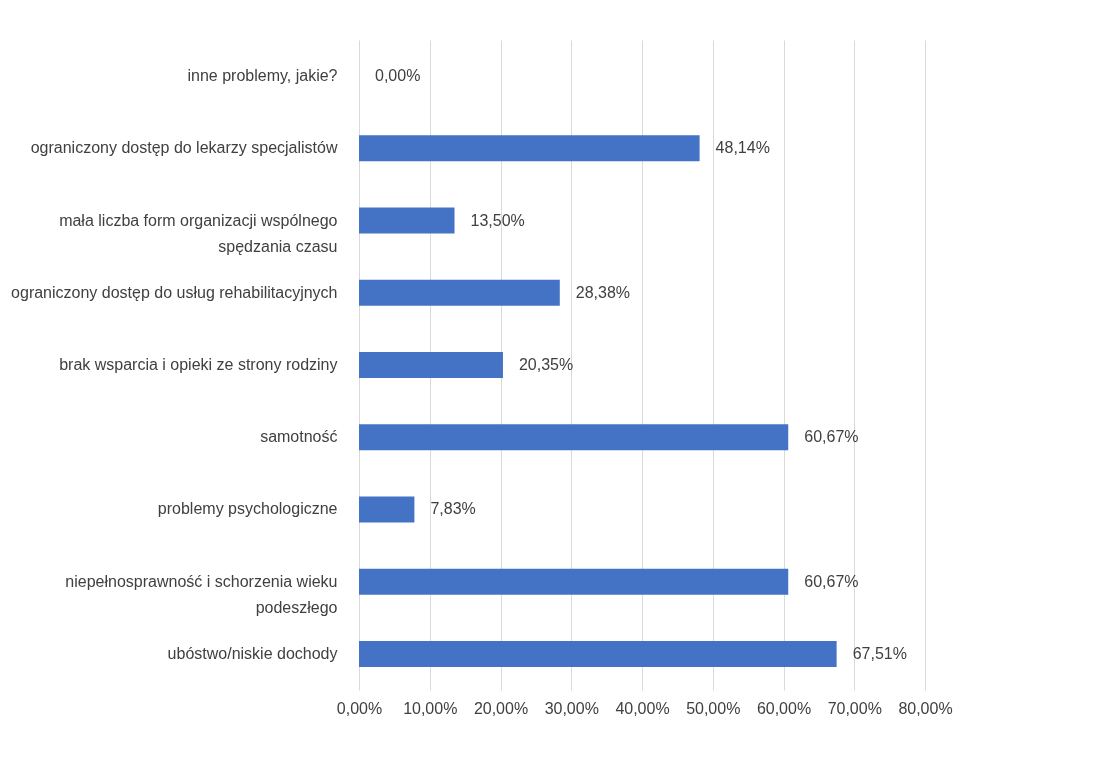  What do you see at coordinates (359, 708) in the screenshot?
I see `x-tick-label: 0,00%` at bounding box center [359, 708].